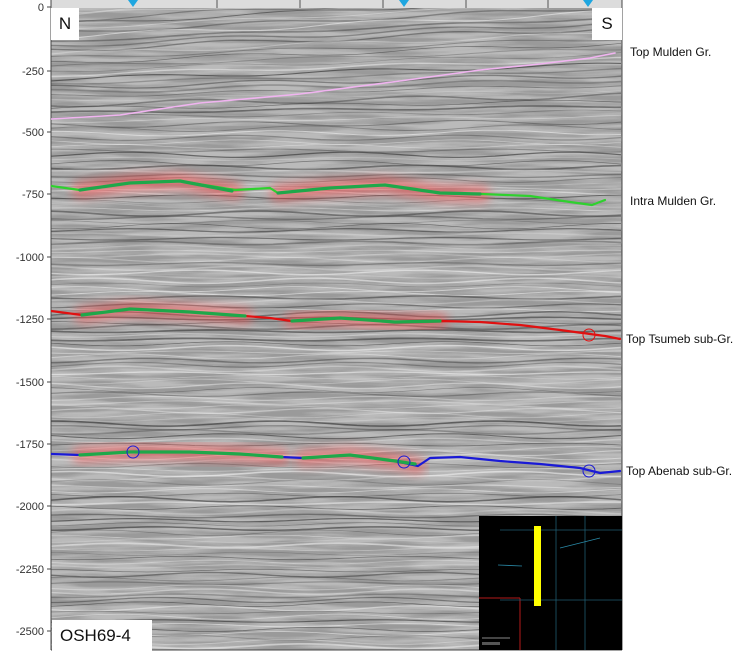  Describe the element at coordinates (133, 3) in the screenshot. I see `well-marker-1-icon` at that location.